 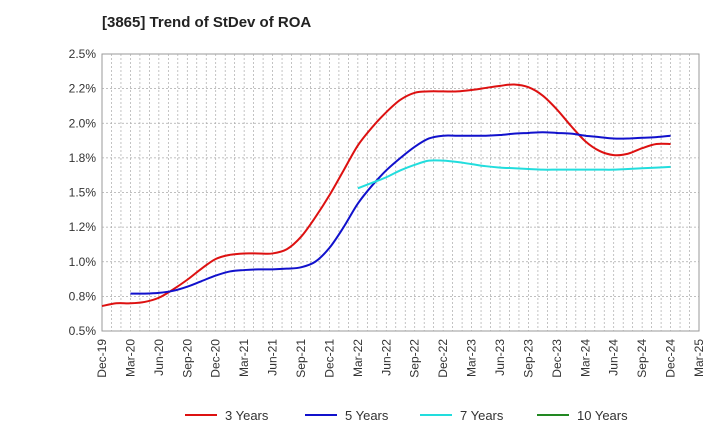 What do you see at coordinates (273, 357) in the screenshot?
I see `x-tick-label: Jun-21` at bounding box center [273, 357].